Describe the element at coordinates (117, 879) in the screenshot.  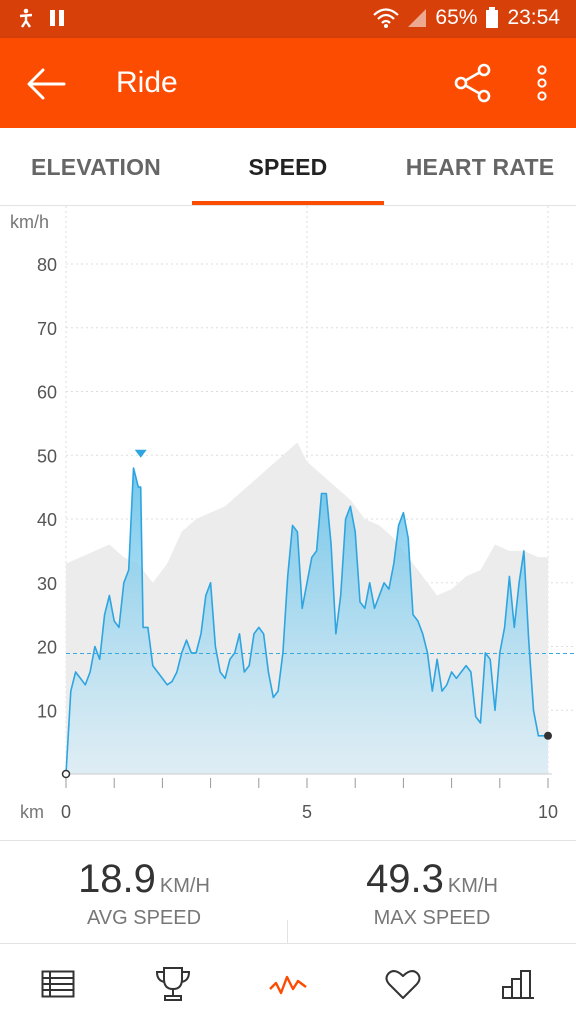
I see `avg-speed-value: 18.9` at that location.